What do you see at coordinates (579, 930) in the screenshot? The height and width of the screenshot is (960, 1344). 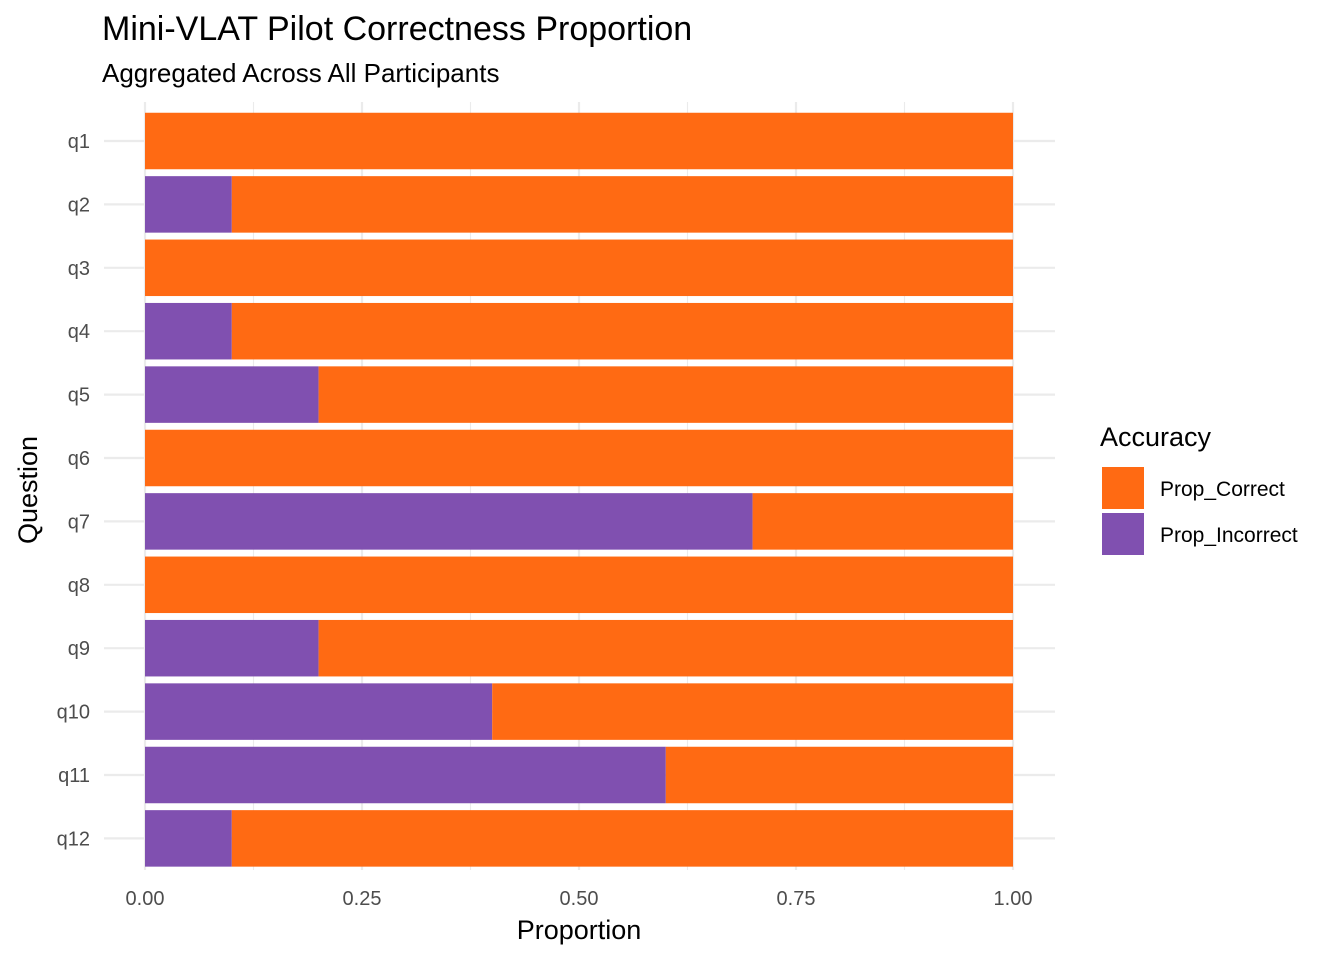 I see `x-axis-title: Proportion` at bounding box center [579, 930].